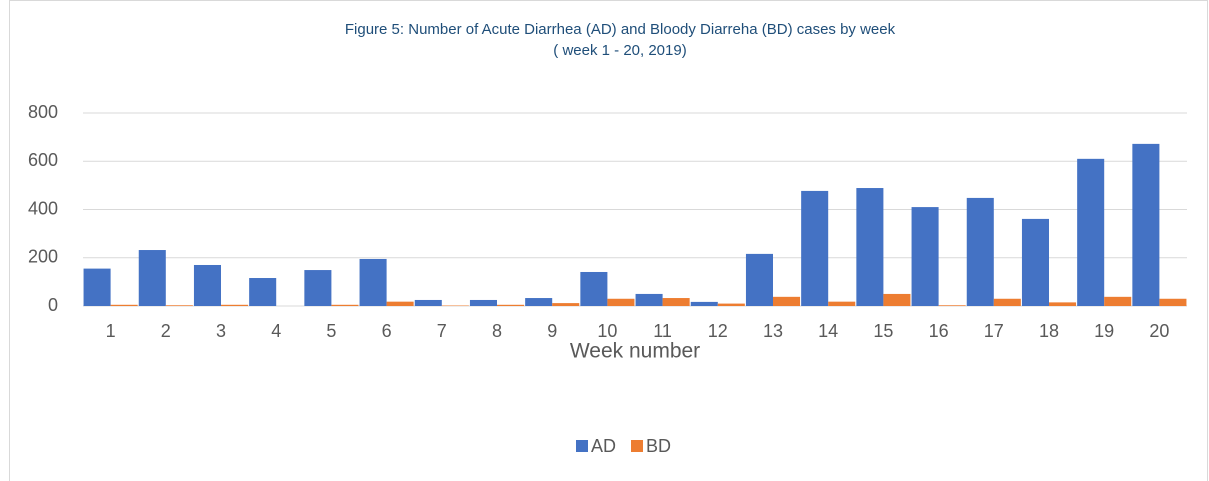 The width and height of the screenshot is (1209, 481). I want to click on x-tick-label: 8, so click(497, 331).